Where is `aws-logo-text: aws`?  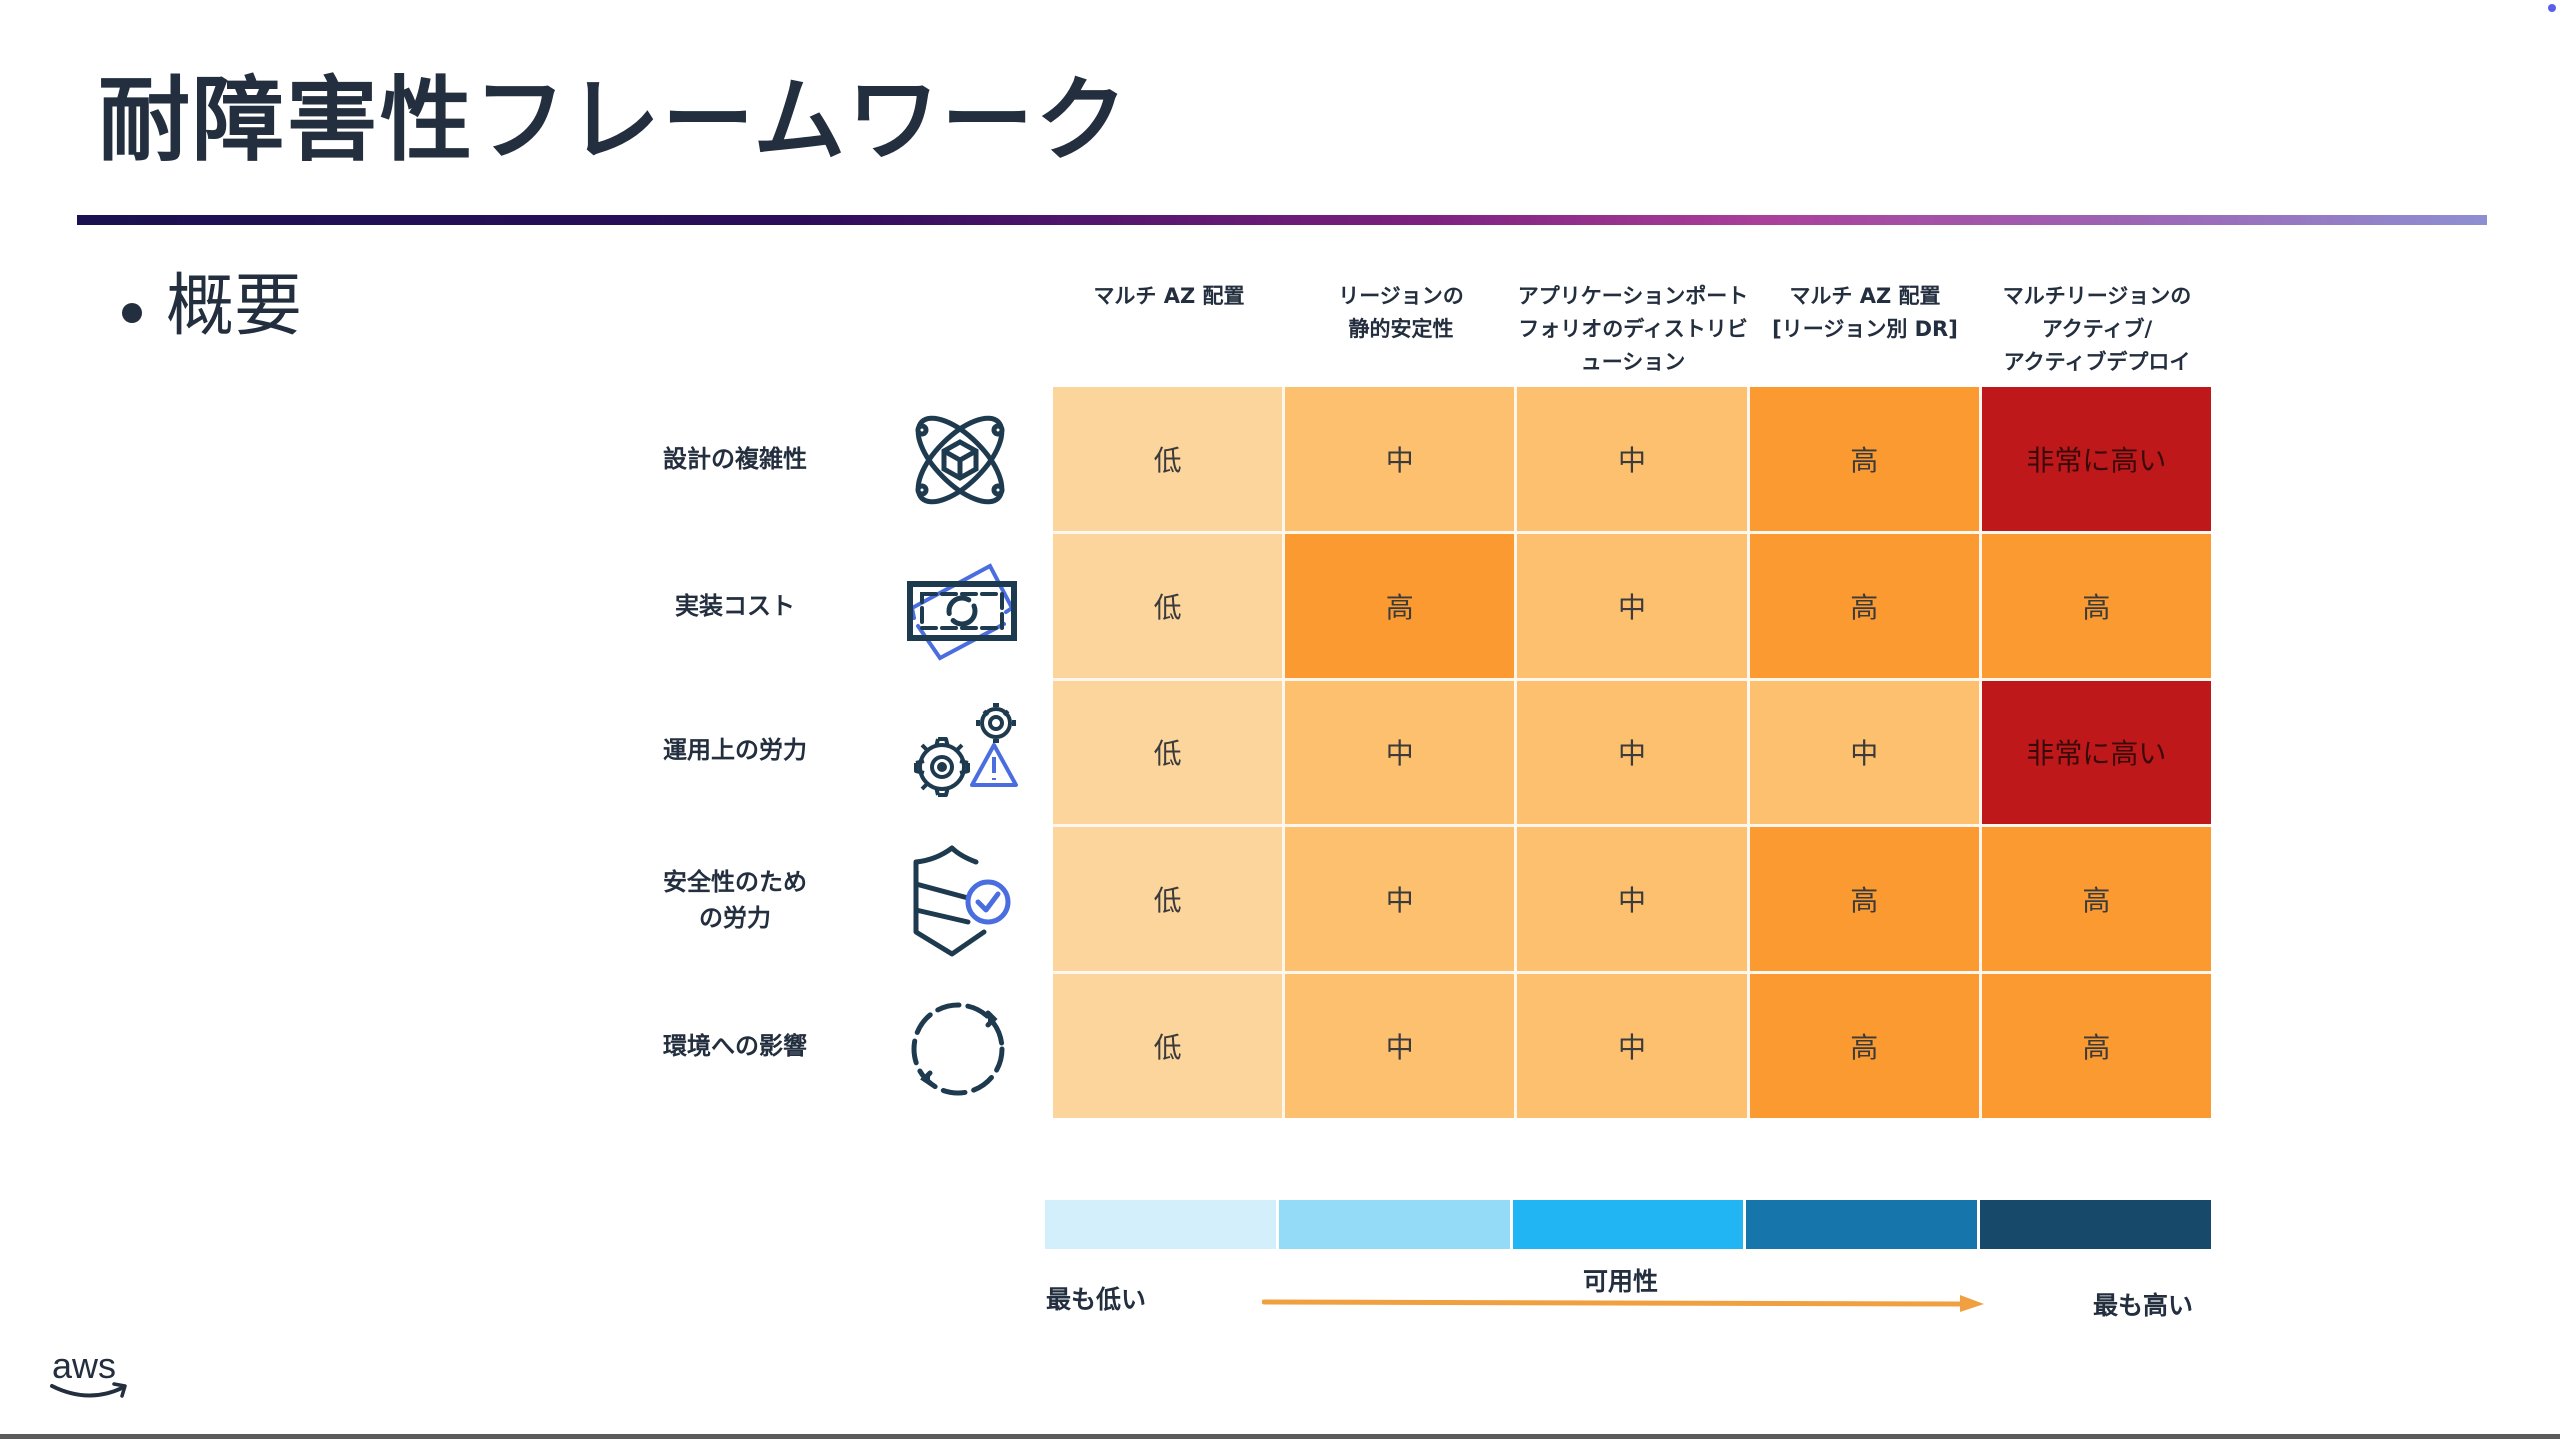
aws-logo-text: aws is located at coordinates (84, 1366).